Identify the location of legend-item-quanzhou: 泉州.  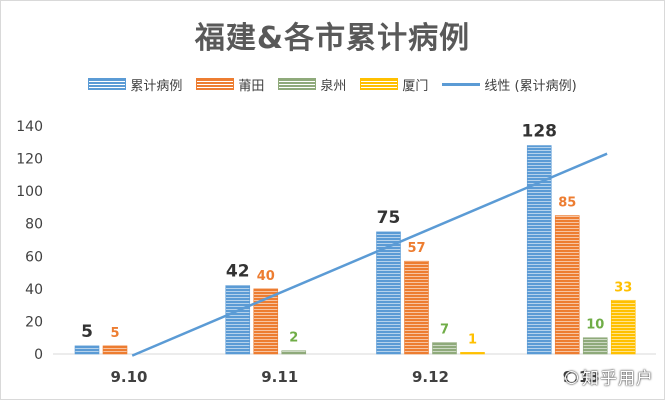
(312, 84).